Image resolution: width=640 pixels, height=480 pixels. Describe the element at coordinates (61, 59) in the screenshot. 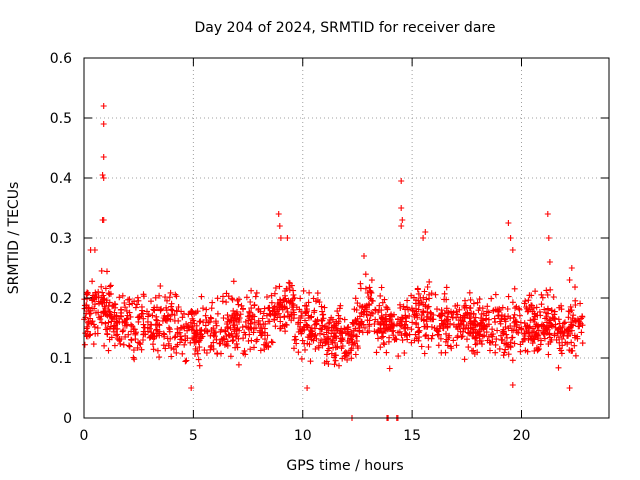

I see `y-tick-label: 0.6` at that location.